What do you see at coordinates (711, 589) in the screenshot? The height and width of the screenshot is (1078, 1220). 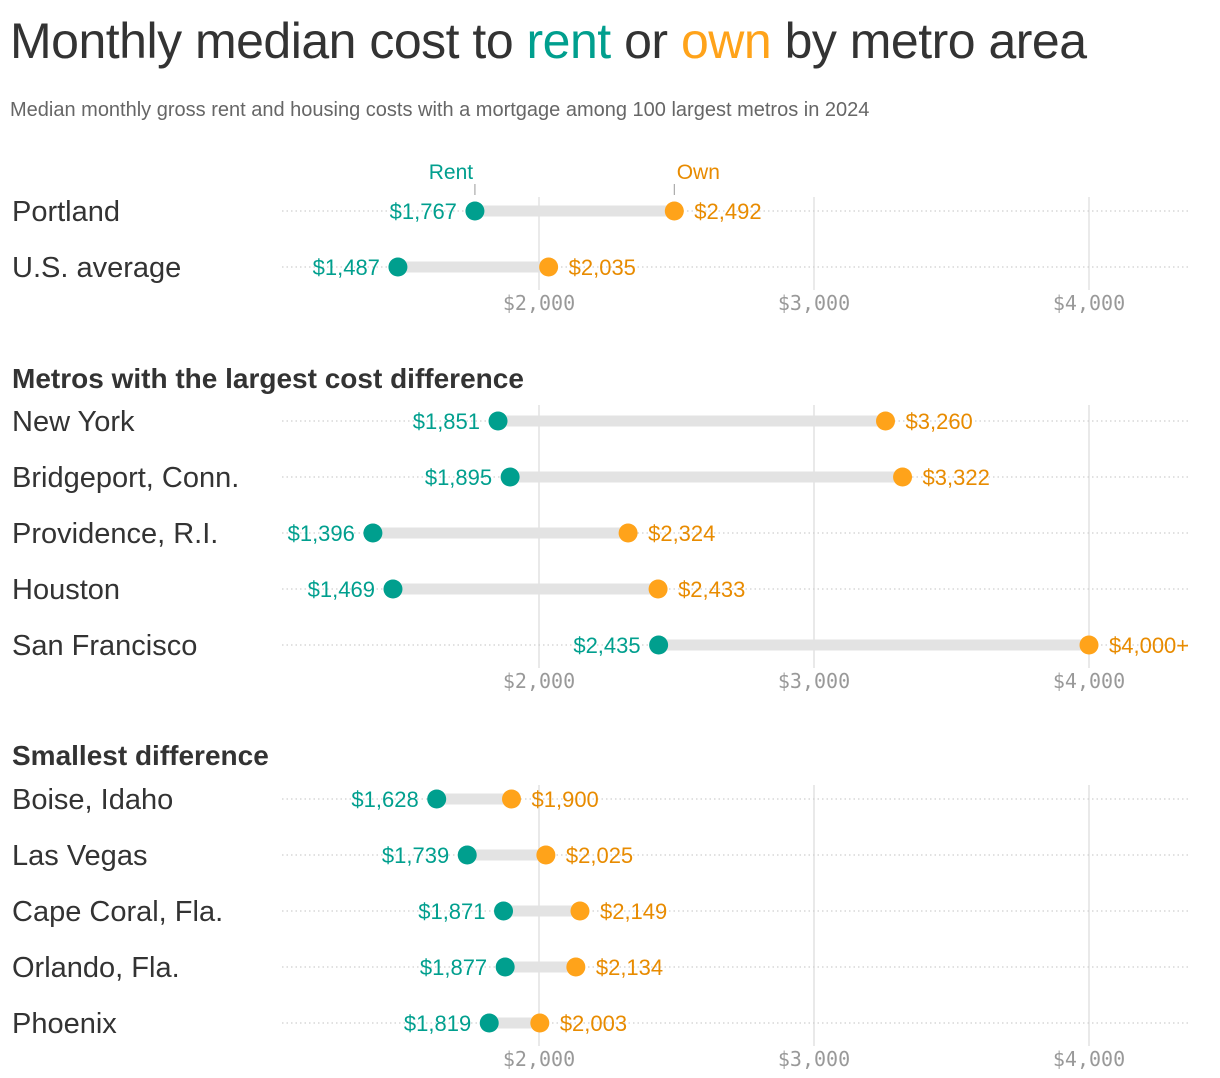 I see `own-value-label: $2,433` at bounding box center [711, 589].